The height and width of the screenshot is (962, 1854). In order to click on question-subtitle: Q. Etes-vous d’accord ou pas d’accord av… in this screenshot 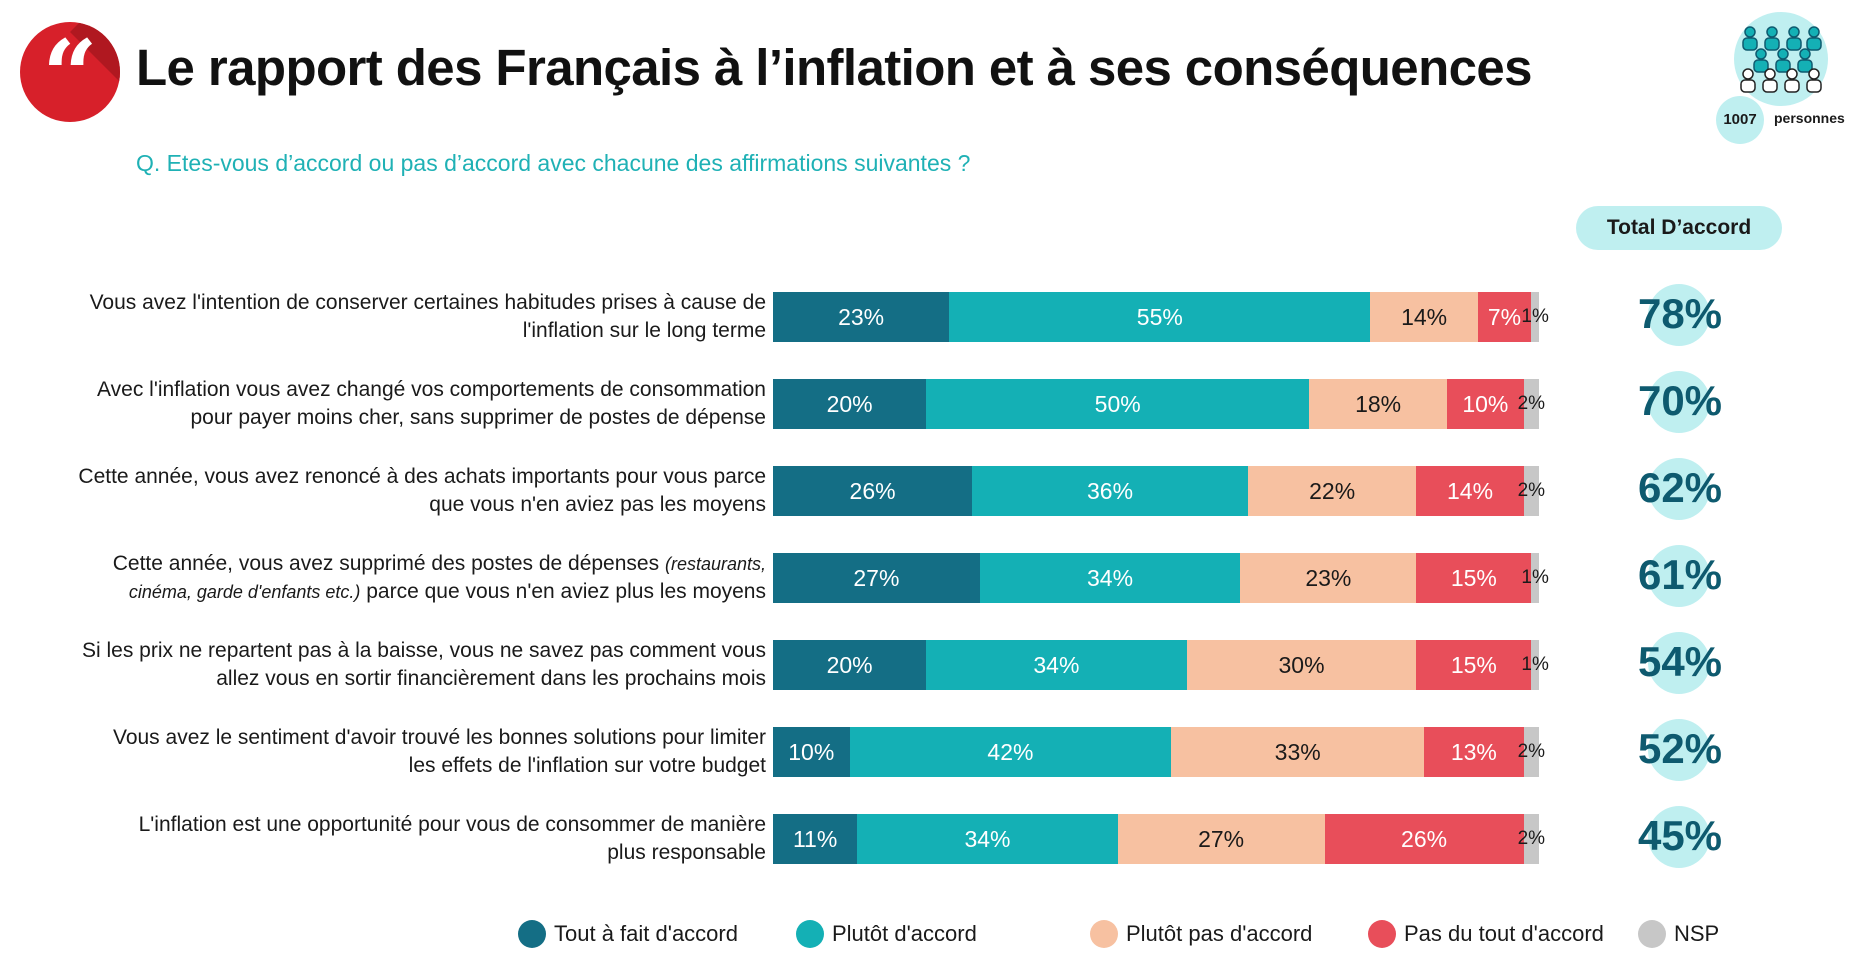, I will do `click(553, 163)`.